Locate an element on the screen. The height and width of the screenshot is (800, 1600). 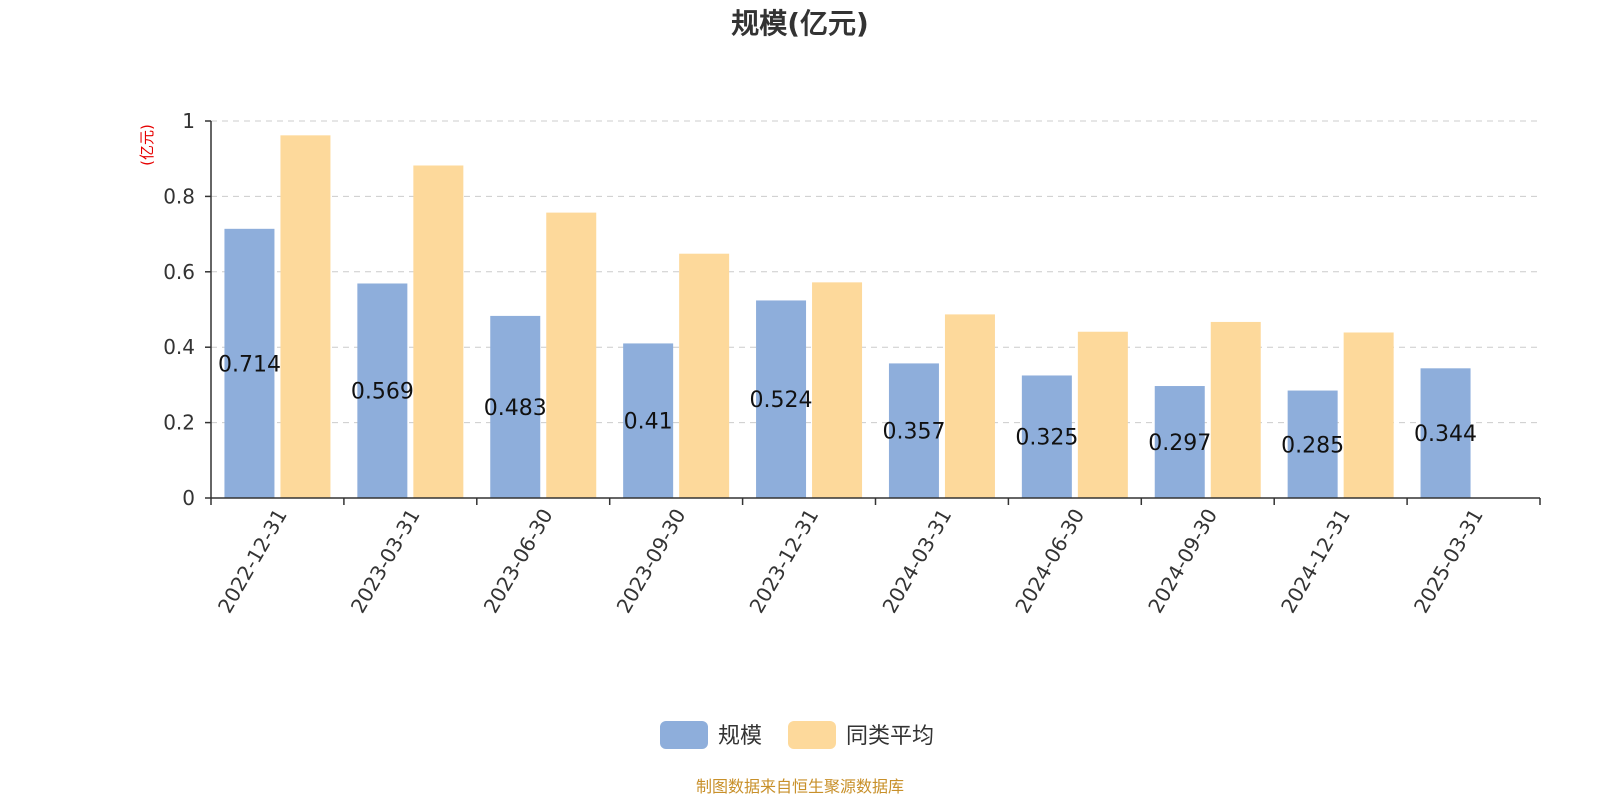
data-label-scale: 0.344 is located at coordinates (1445, 434).